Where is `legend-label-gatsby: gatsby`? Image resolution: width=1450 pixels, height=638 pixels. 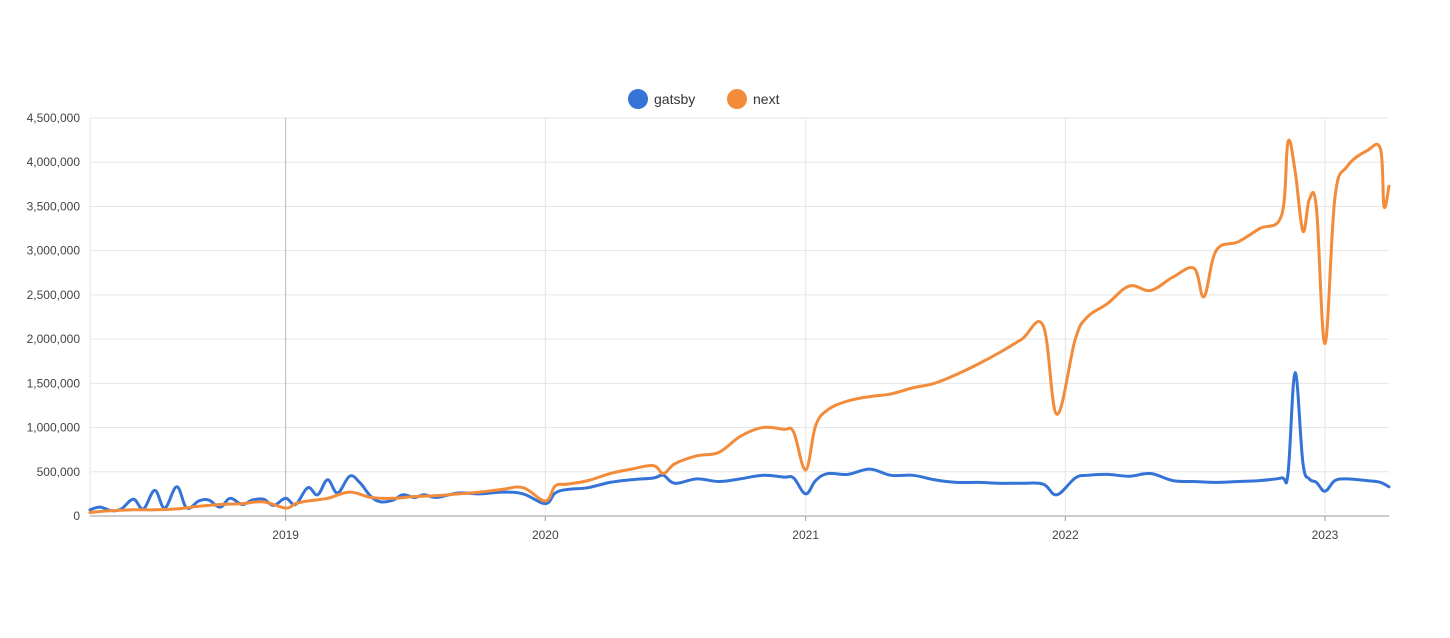
legend-label-gatsby: gatsby is located at coordinates (674, 99).